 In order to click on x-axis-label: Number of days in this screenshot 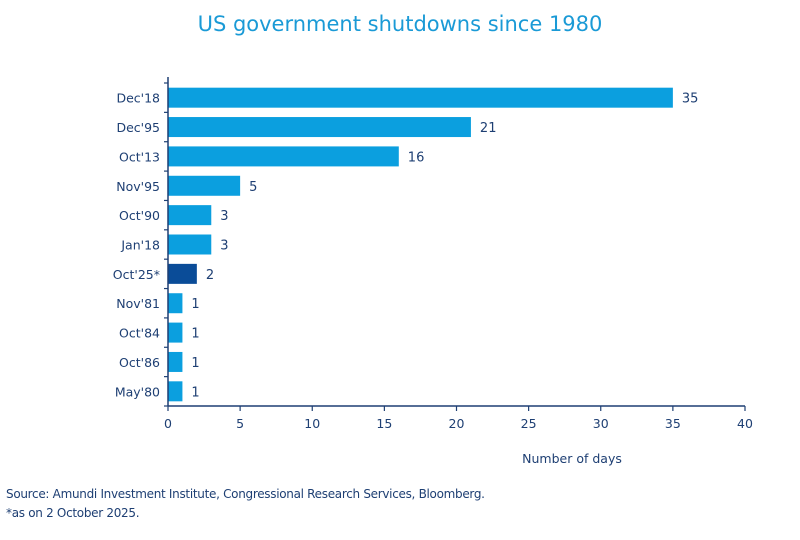, I will do `click(572, 458)`.